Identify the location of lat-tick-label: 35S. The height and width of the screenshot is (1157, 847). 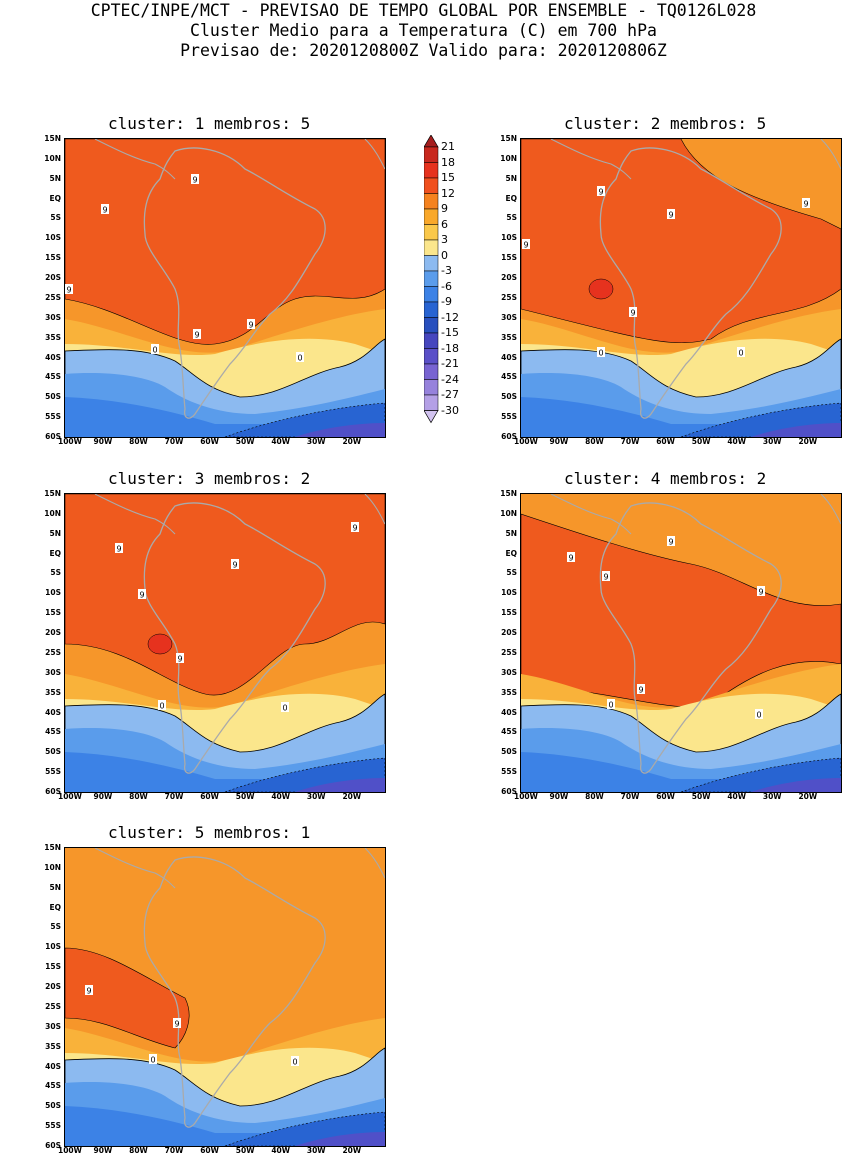
(53, 692).